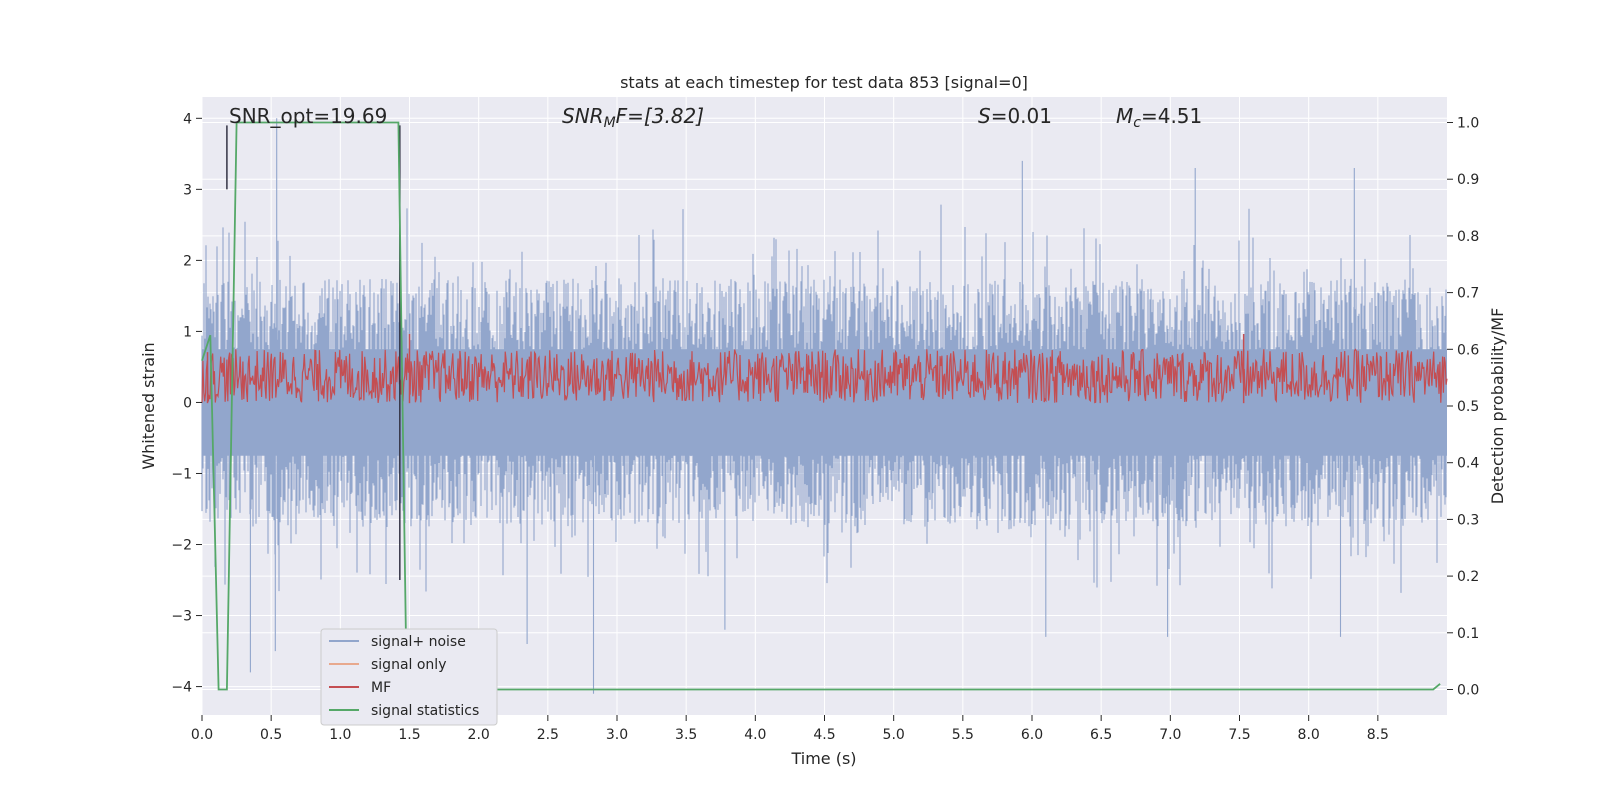  What do you see at coordinates (202, 735) in the screenshot?
I see `x-tick-label: 0.0` at bounding box center [202, 735].